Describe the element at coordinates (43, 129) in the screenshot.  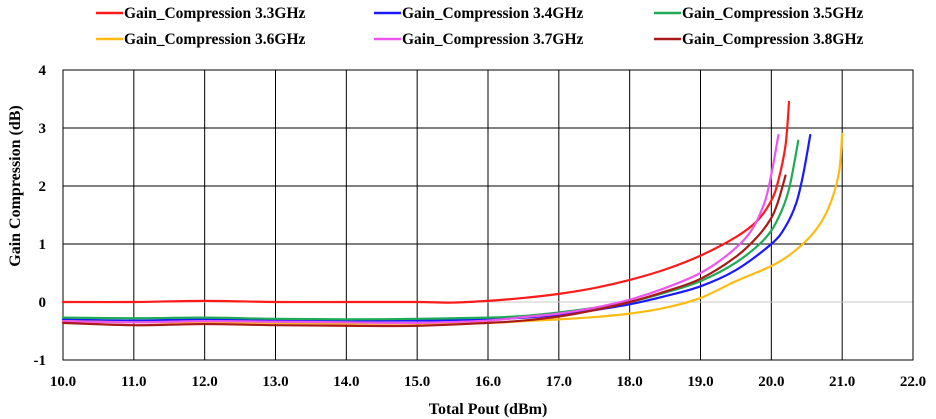
I see `y-tick-label: 3` at that location.